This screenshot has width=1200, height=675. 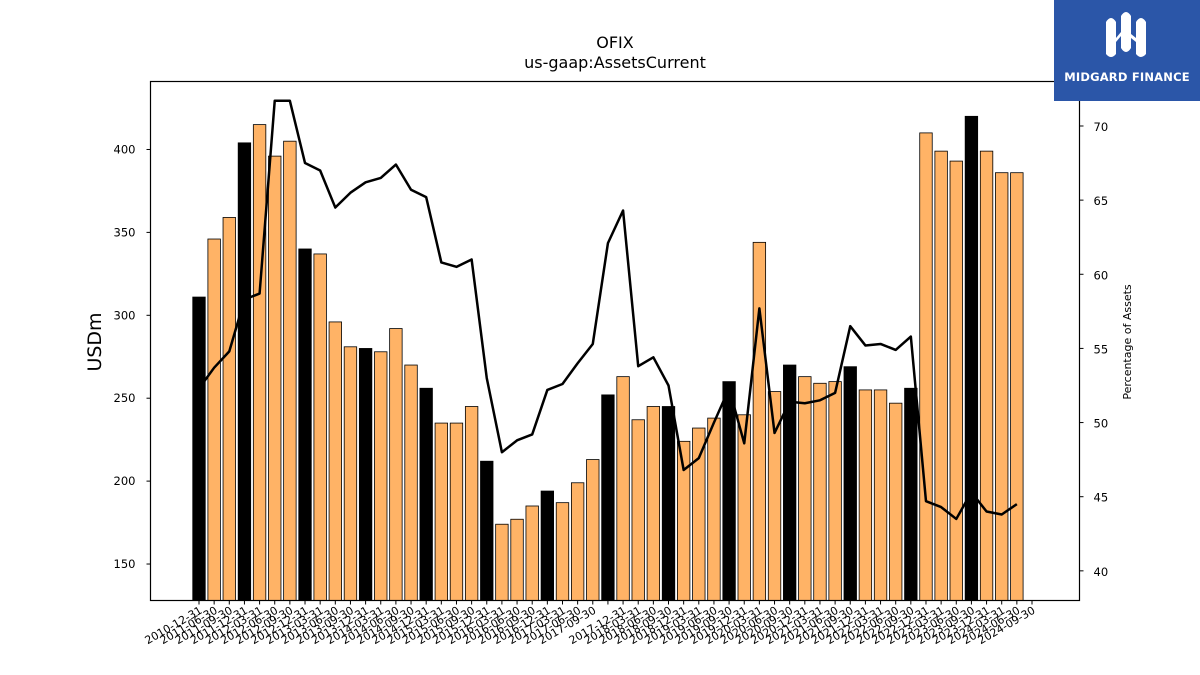 I want to click on y2-axis-ticks: 40 45 50 55 60 65 70, so click(x=1094, y=349).